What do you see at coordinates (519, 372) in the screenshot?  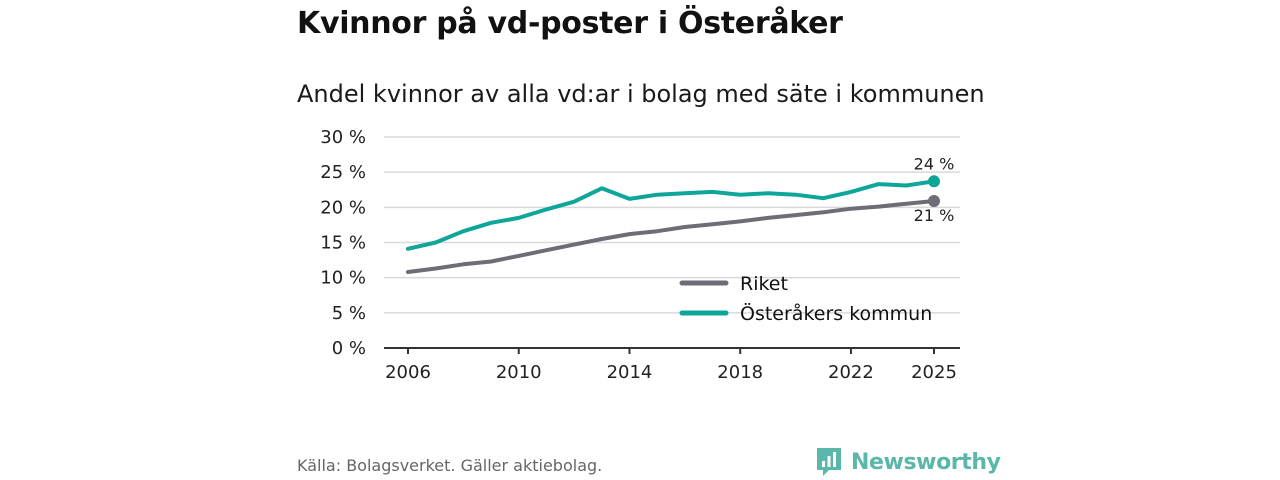 I see `x-tick-label: 2010` at bounding box center [519, 372].